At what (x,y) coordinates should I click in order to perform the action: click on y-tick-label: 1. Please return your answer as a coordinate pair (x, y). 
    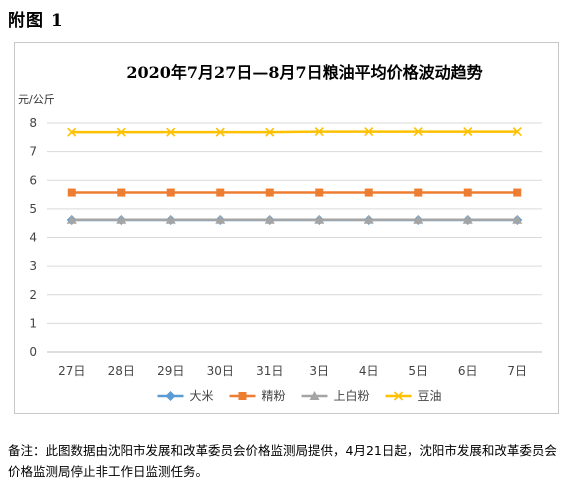
    Looking at the image, I should click on (33, 323).